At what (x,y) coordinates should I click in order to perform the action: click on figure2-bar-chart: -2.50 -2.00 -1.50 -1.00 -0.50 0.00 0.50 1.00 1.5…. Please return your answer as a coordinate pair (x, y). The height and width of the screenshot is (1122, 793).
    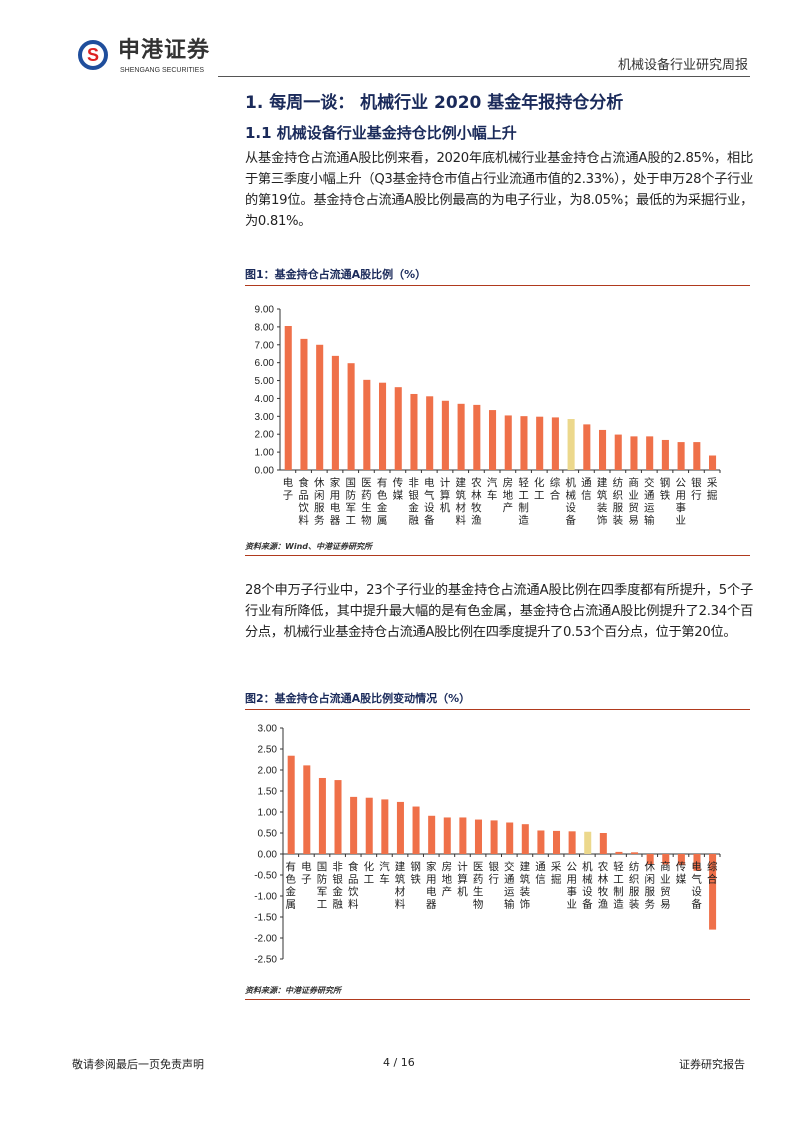
    Looking at the image, I should click on (487, 845).